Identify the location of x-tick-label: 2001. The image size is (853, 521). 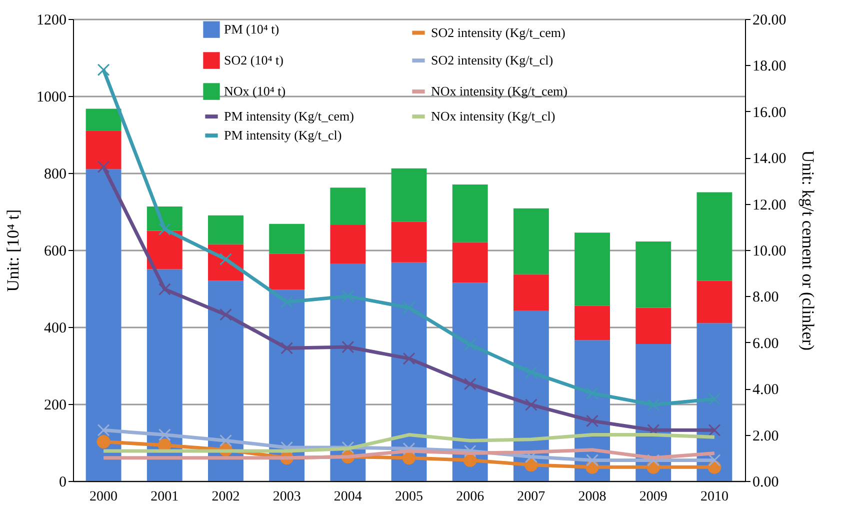
(164, 497).